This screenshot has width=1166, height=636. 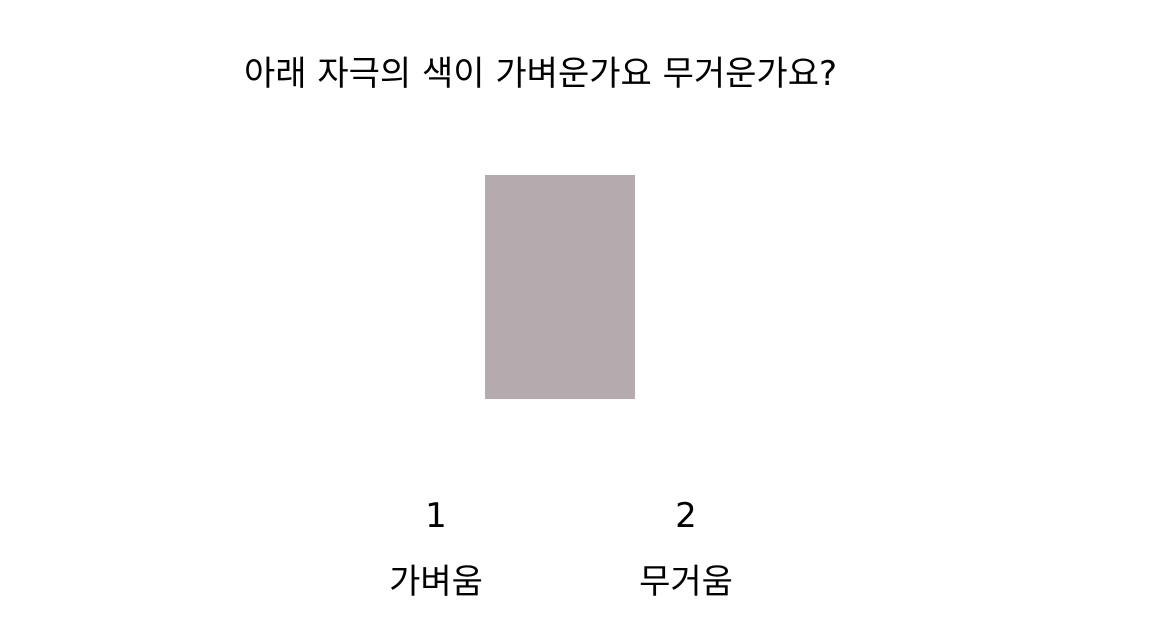 What do you see at coordinates (436, 516) in the screenshot?
I see `option-light-key: 1` at bounding box center [436, 516].